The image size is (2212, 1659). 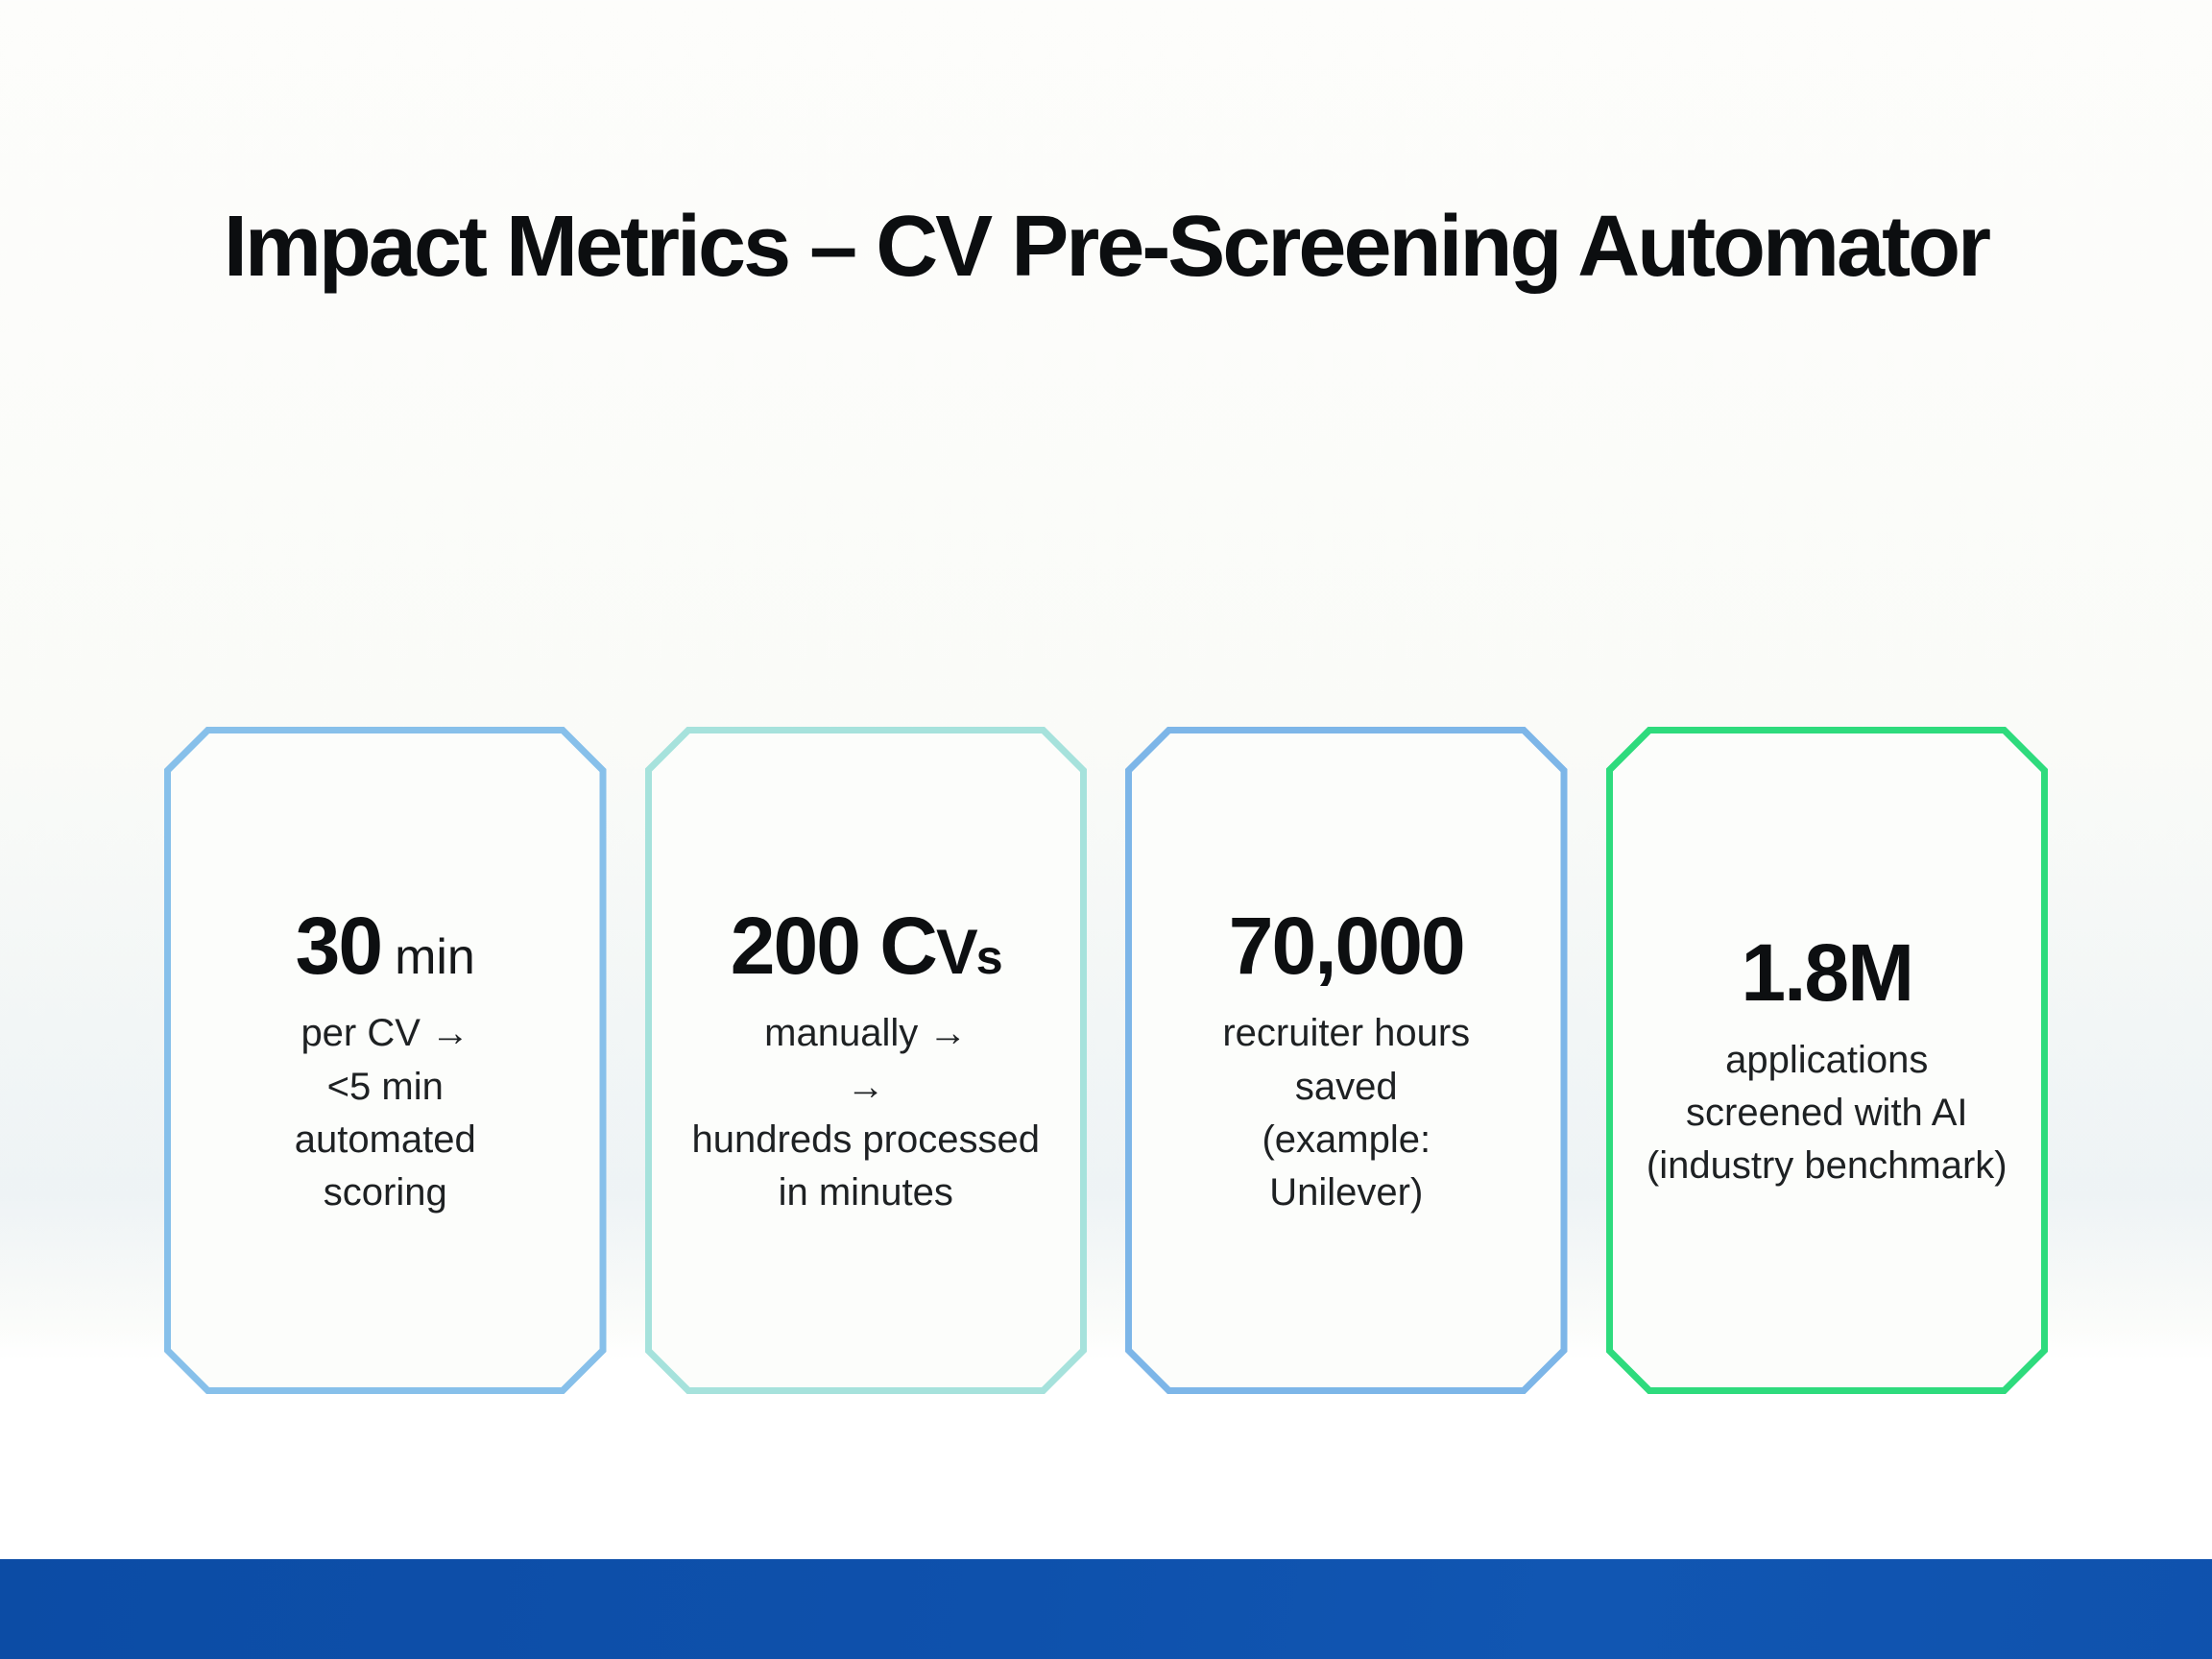 I want to click on bottom-accent-bar, so click(x=1106, y=1609).